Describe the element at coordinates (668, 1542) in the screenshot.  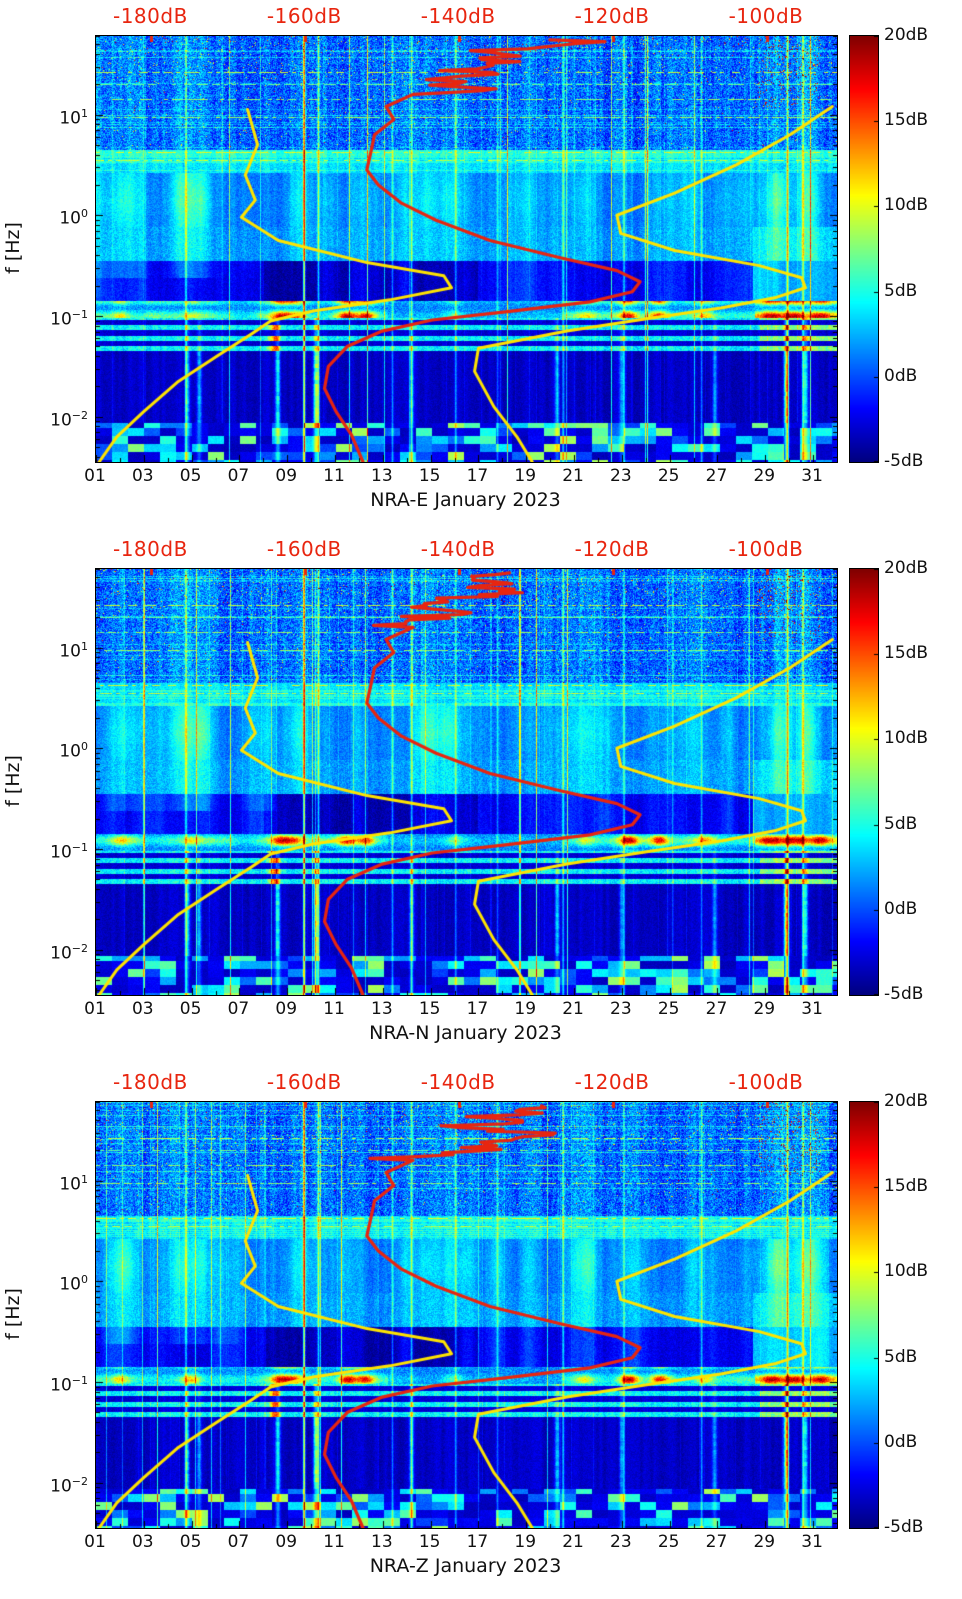
I see `x-tick-label: 25` at that location.